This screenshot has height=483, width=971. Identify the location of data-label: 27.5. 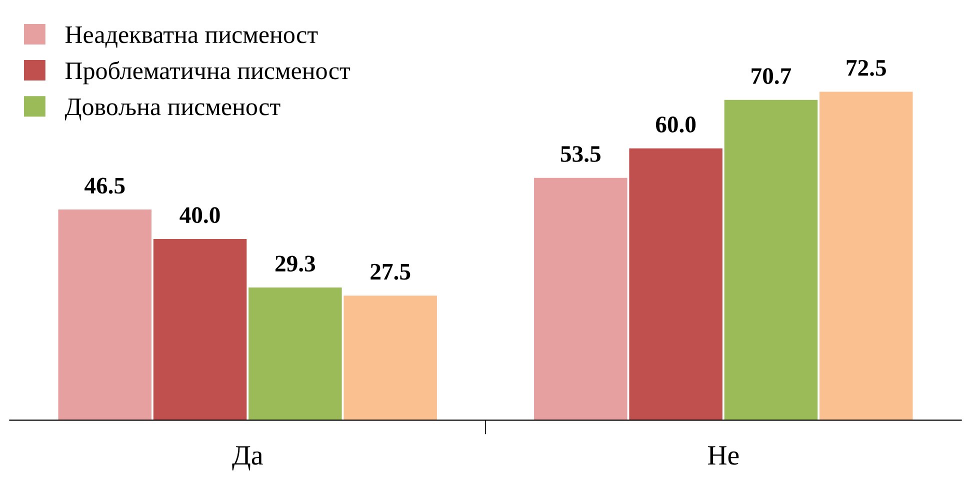
(390, 272).